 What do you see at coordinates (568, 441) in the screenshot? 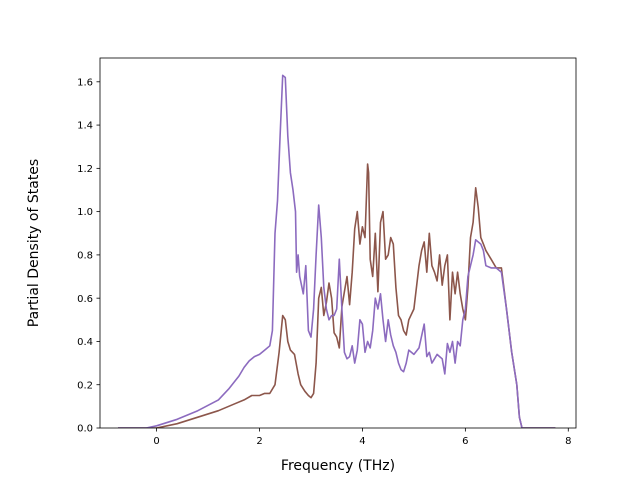
I see `x-tick-label: 8` at bounding box center [568, 441].